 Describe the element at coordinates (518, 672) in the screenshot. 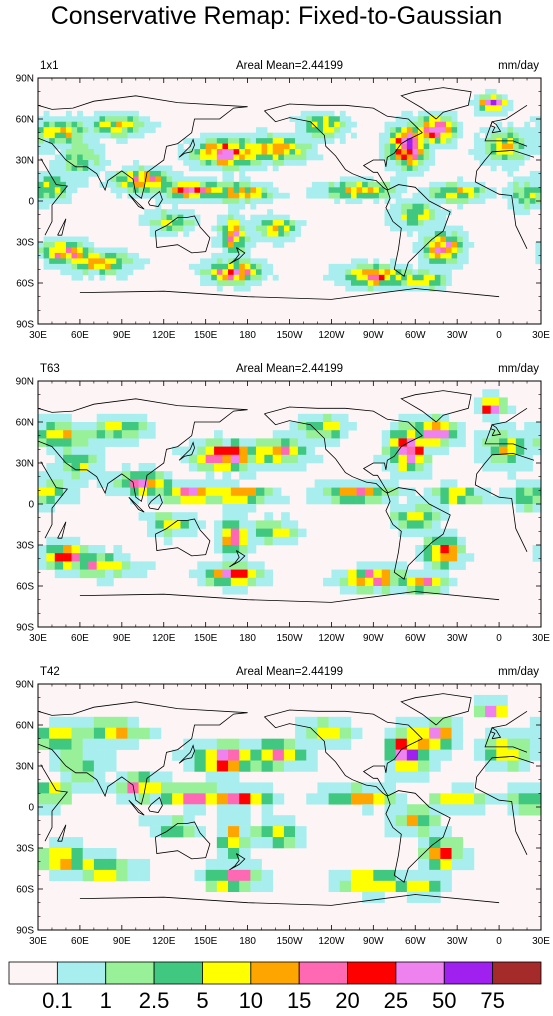

I see `units-label: mm/day` at that location.